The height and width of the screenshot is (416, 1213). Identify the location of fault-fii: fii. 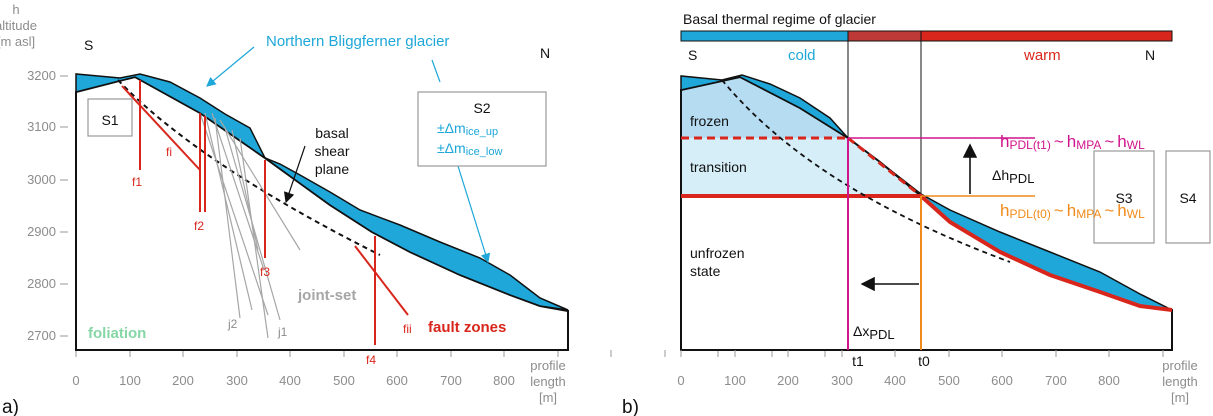
(407, 329).